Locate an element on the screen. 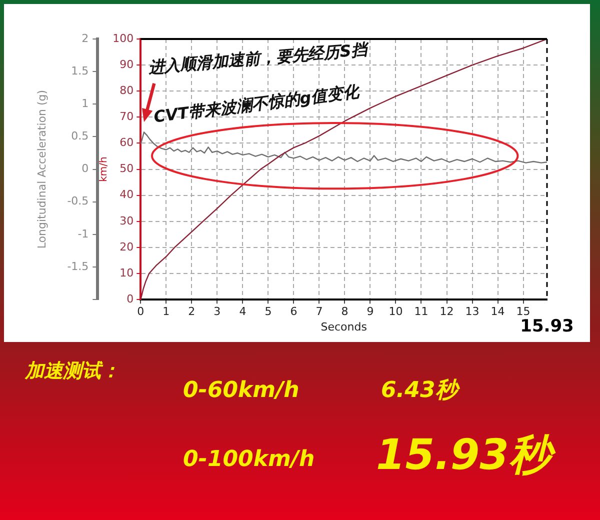 This screenshot has height=520, width=600. x-tick-label: 13 is located at coordinates (472, 311).